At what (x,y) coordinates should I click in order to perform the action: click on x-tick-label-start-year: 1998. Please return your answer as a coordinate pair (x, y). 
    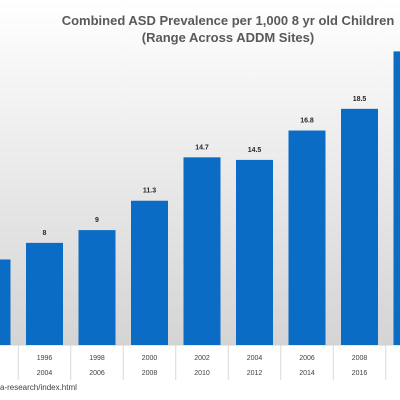
    Looking at the image, I should click on (97, 358).